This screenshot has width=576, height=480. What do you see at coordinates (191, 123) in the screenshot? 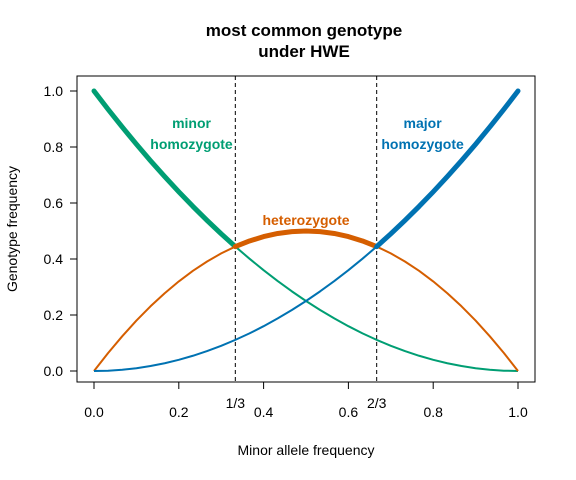
I see `series-annotation: minor` at bounding box center [191, 123].